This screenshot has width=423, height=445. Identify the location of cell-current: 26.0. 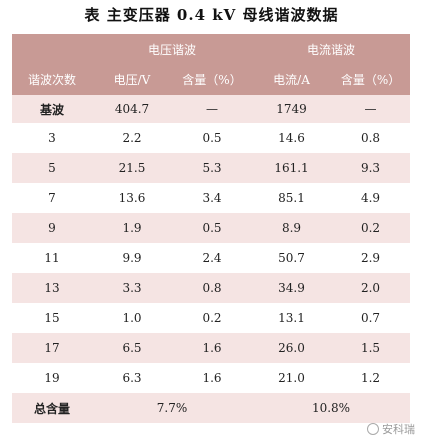
(292, 348).